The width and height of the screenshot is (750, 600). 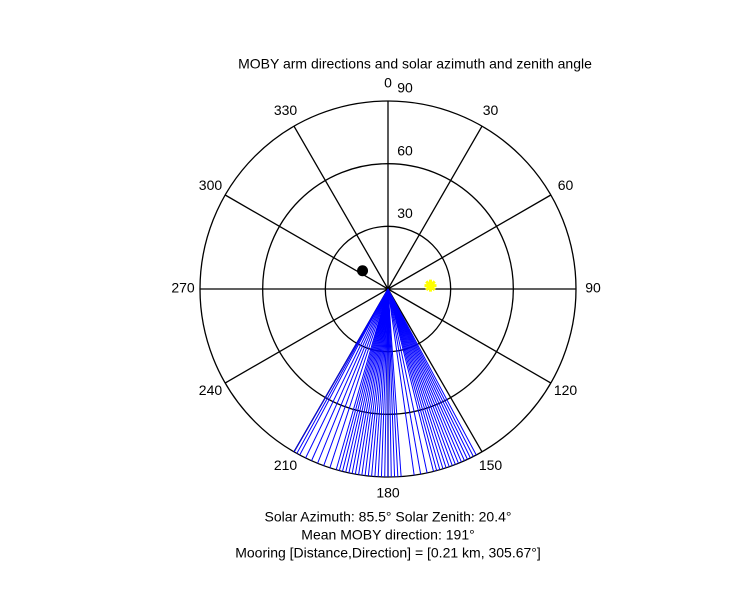 What do you see at coordinates (405, 150) in the screenshot?
I see `radial-label: 60` at bounding box center [405, 150].